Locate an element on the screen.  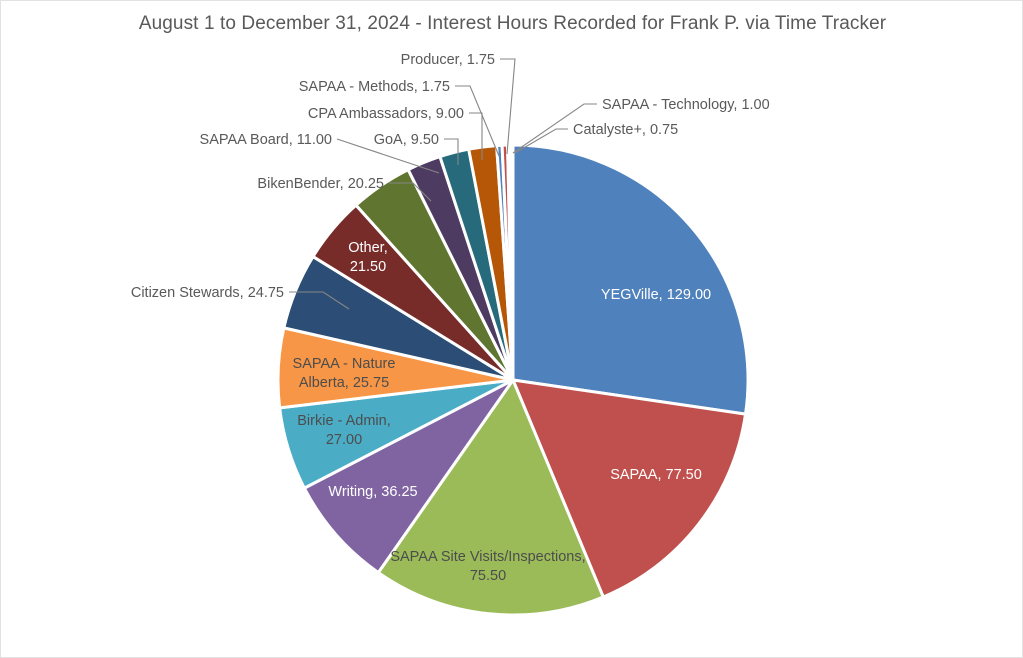
pie-data-label: SAPAA Site Visits/Inspections, 75.50 is located at coordinates (487, 566).